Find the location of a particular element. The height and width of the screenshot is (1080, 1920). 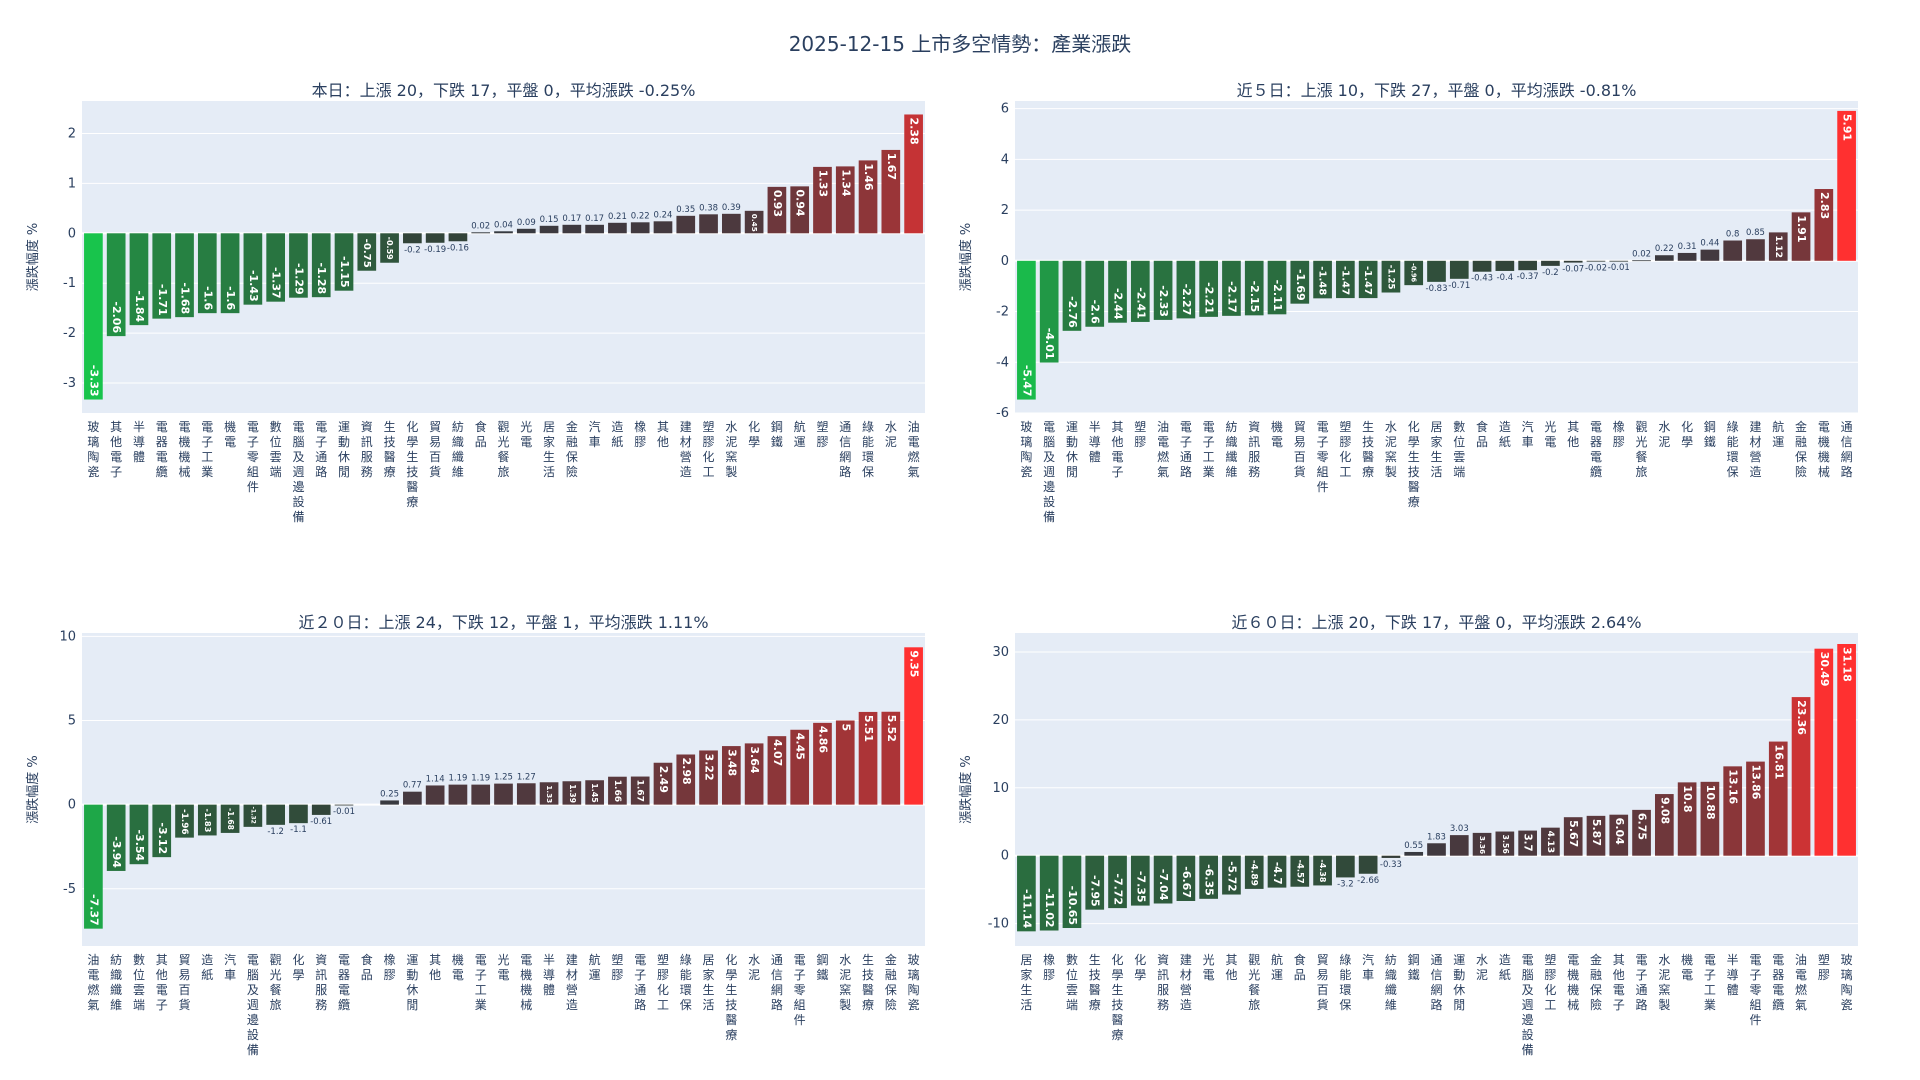

bar-value-label: 5.67 is located at coordinates (1573, 833).